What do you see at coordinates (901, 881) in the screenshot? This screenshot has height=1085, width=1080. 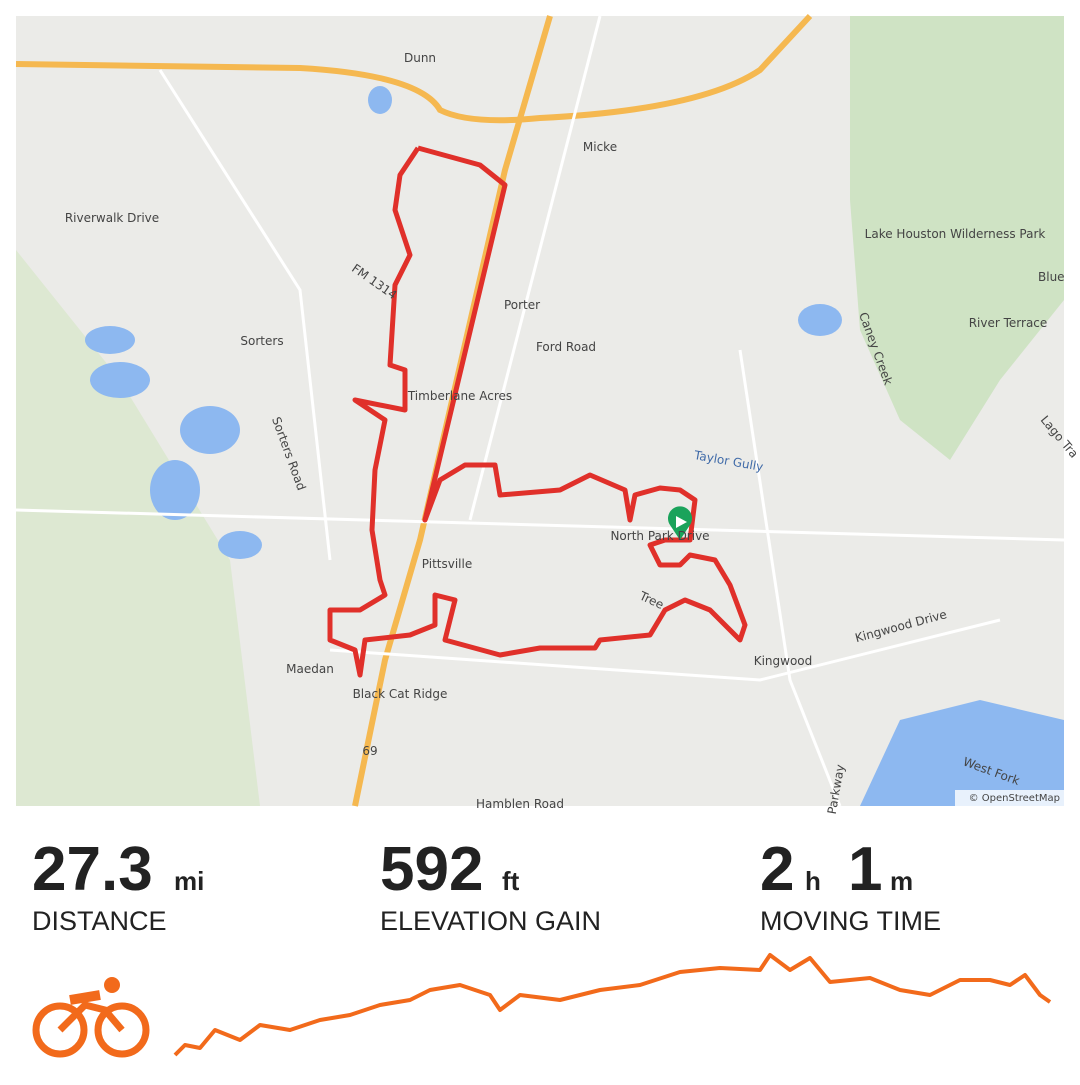 I see `stat-unit: m` at bounding box center [901, 881].